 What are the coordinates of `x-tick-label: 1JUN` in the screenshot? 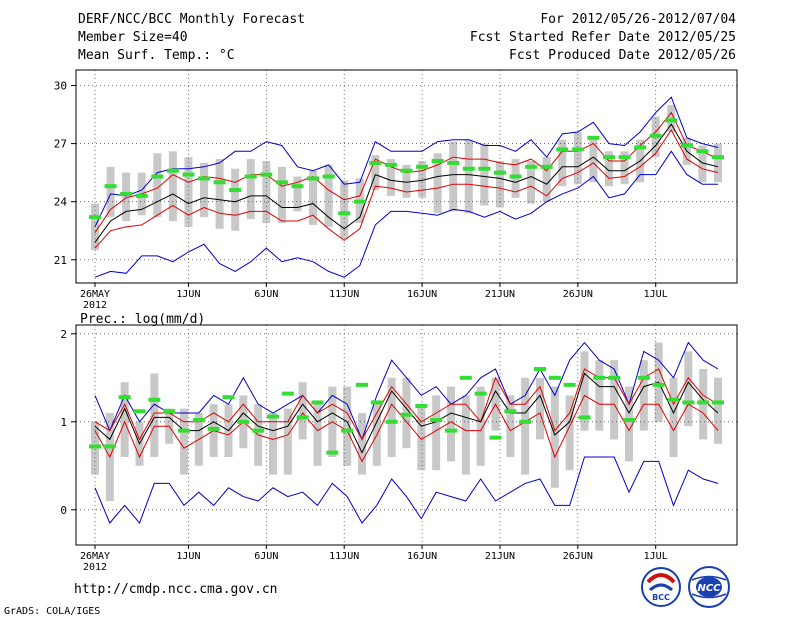 It's located at (188, 556).